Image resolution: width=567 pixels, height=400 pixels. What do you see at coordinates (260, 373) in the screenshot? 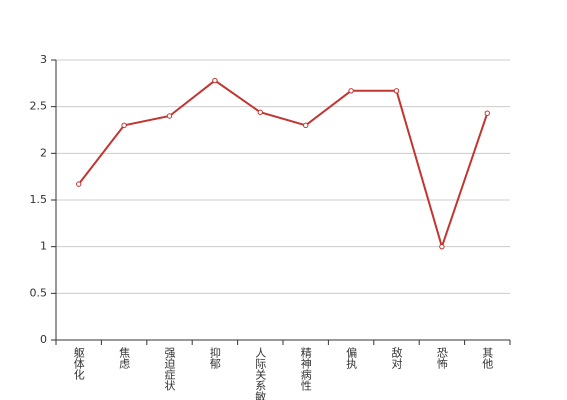
I see `x-tick-label: 人际关系敏感` at bounding box center [260, 373].